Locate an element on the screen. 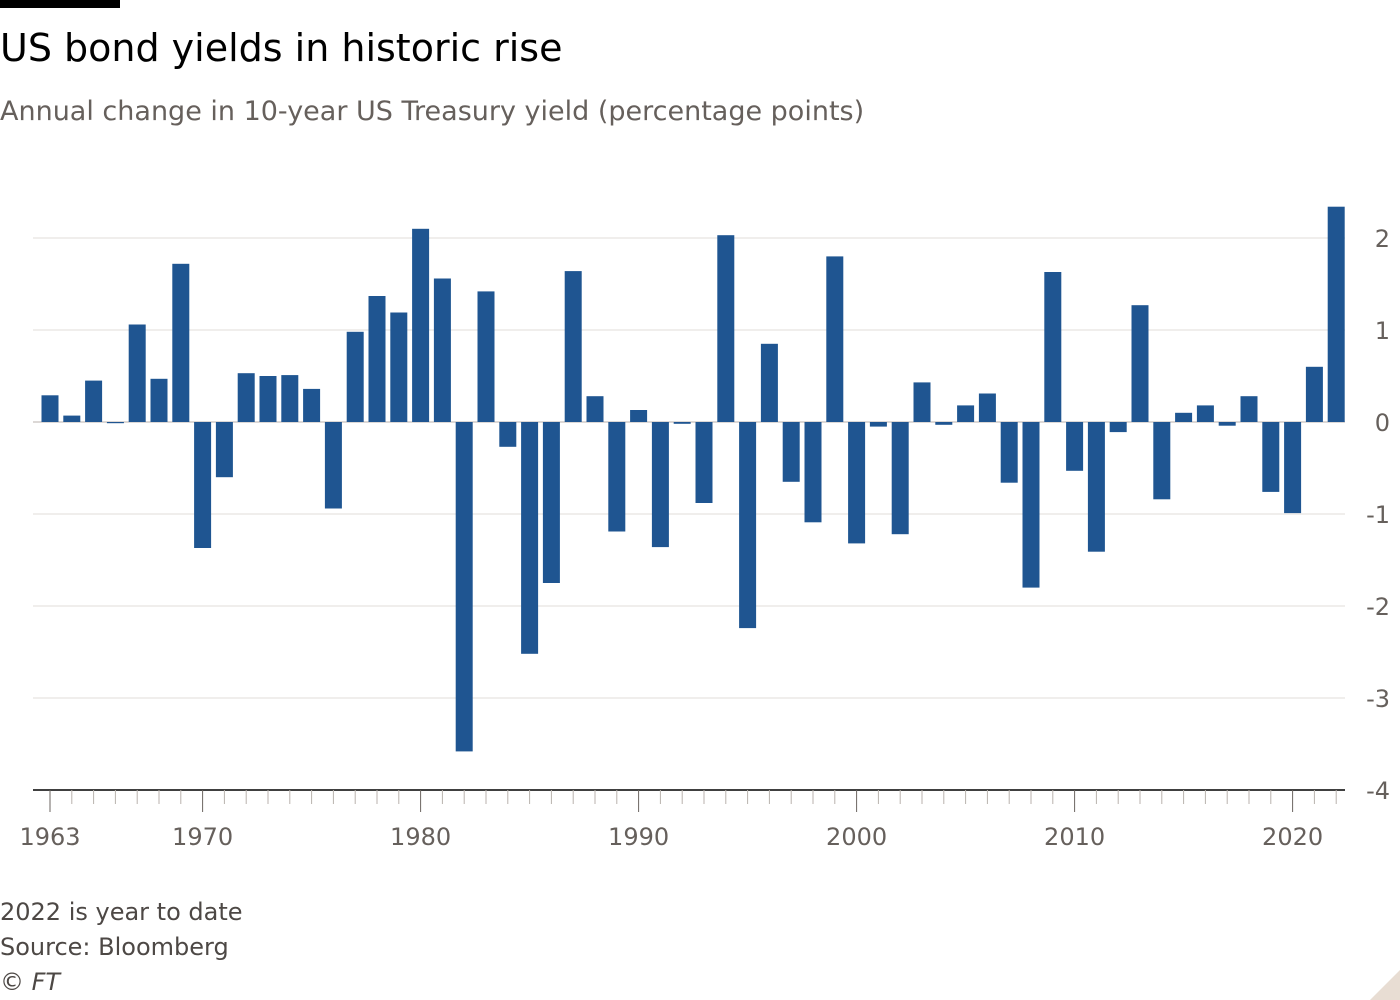  bar-1997 is located at coordinates (791, 452).